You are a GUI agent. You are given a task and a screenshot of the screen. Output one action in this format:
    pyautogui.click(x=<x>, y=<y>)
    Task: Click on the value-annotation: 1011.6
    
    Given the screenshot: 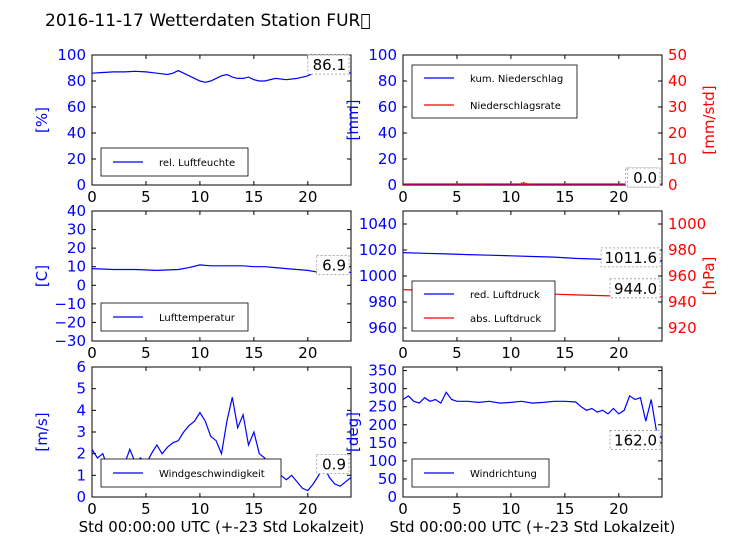 What is the action you would take?
    pyautogui.click(x=631, y=258)
    